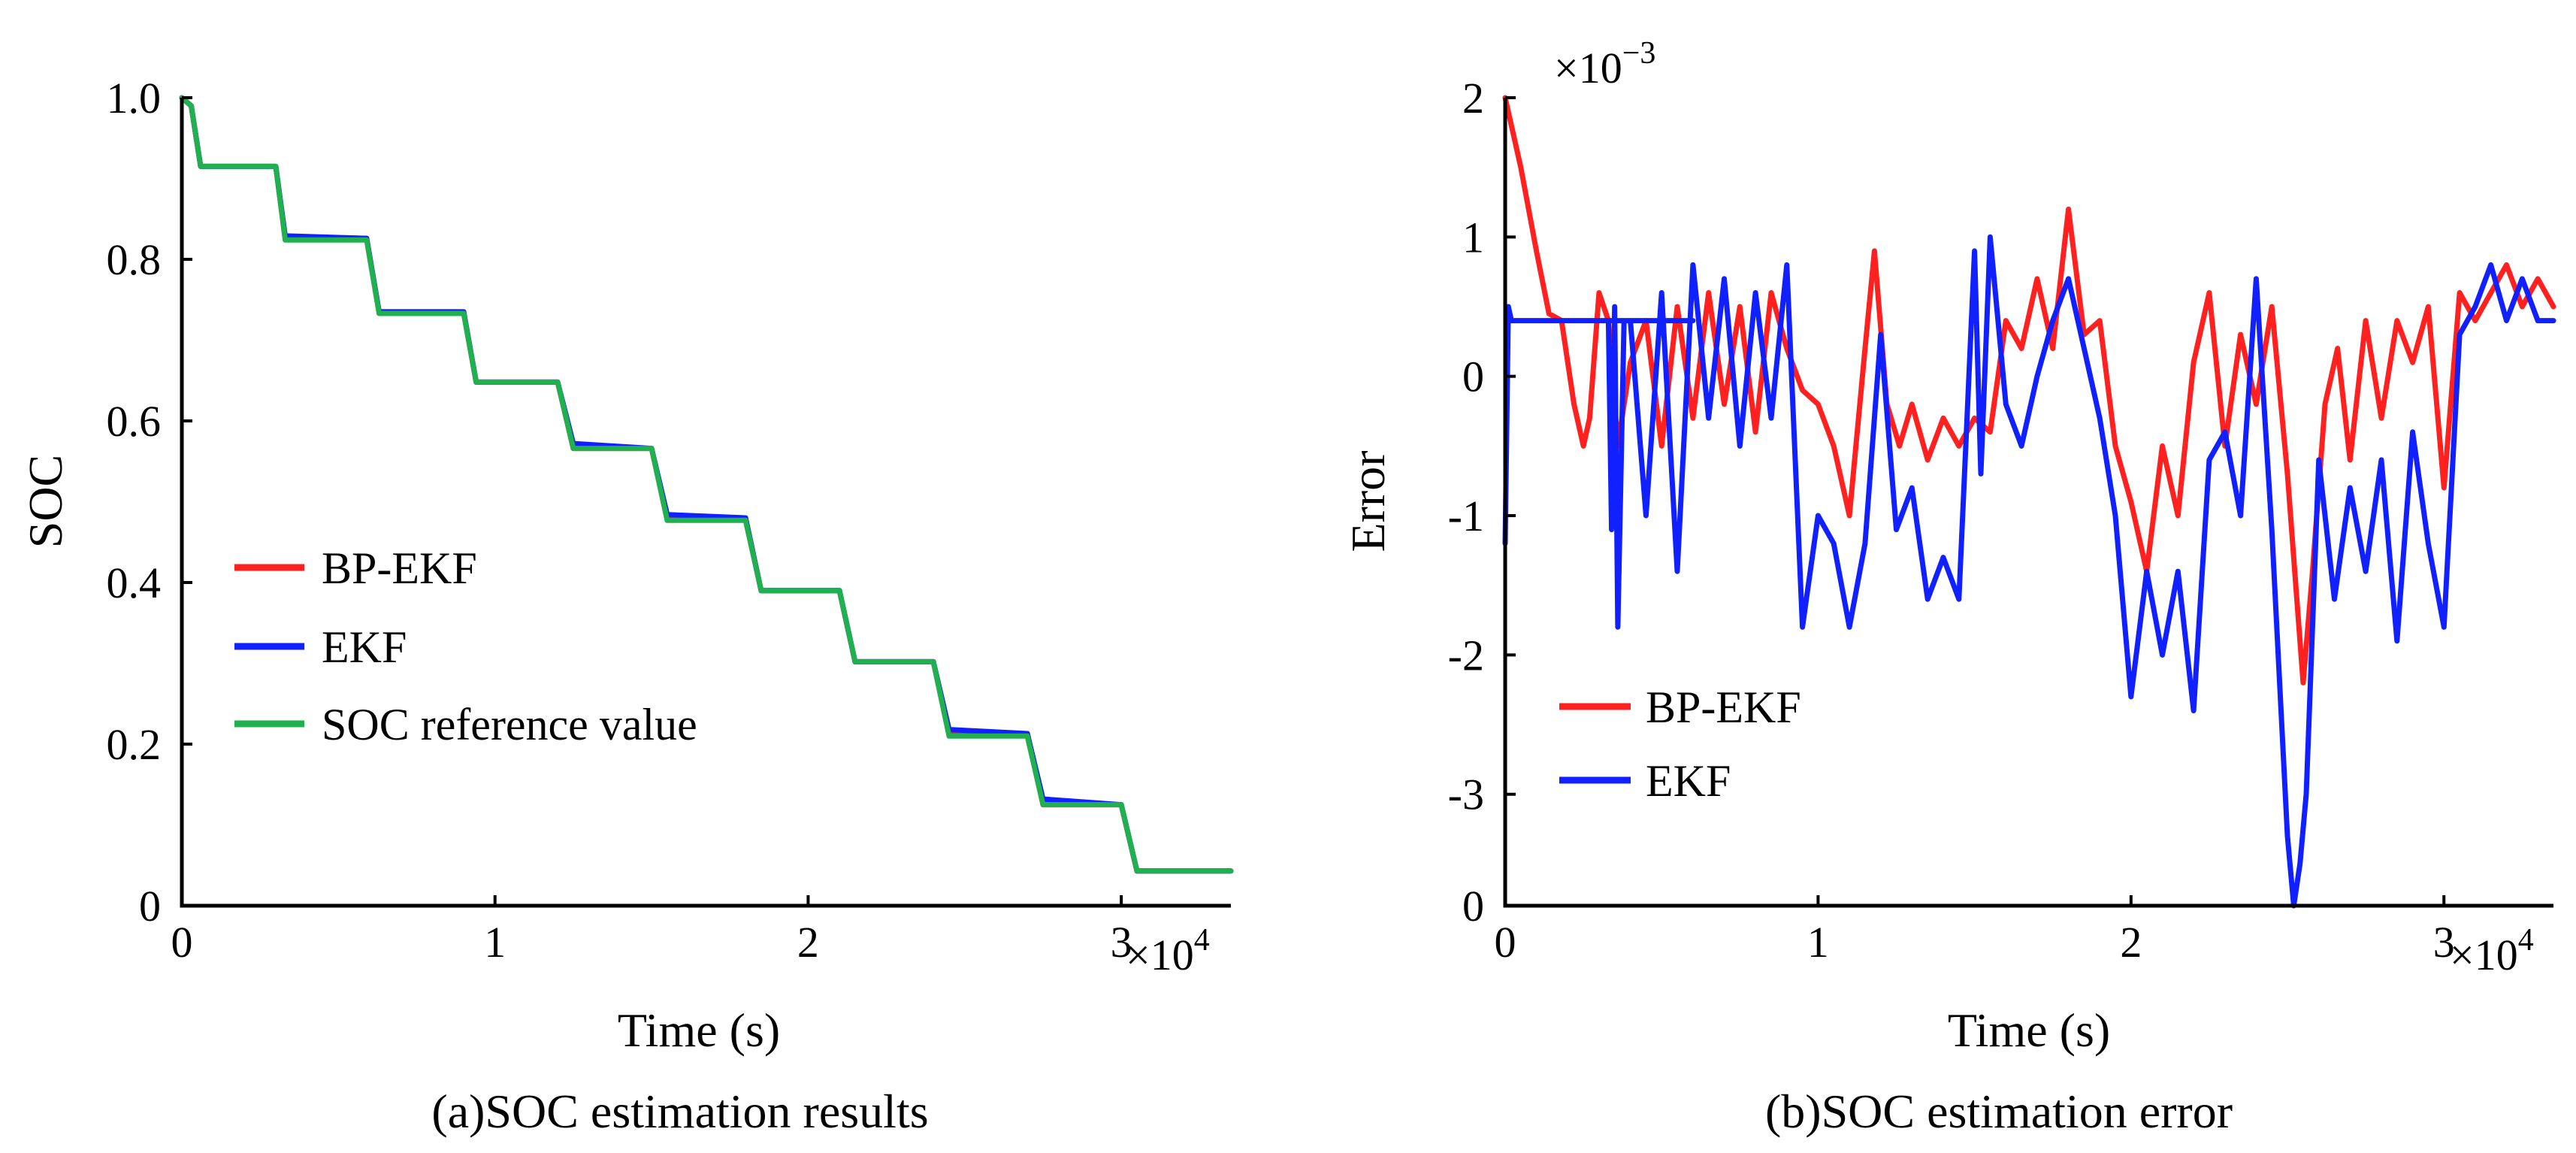 This screenshot has width=2576, height=1153. I want to click on chart-a-xtick-label: 1, so click(495, 943).